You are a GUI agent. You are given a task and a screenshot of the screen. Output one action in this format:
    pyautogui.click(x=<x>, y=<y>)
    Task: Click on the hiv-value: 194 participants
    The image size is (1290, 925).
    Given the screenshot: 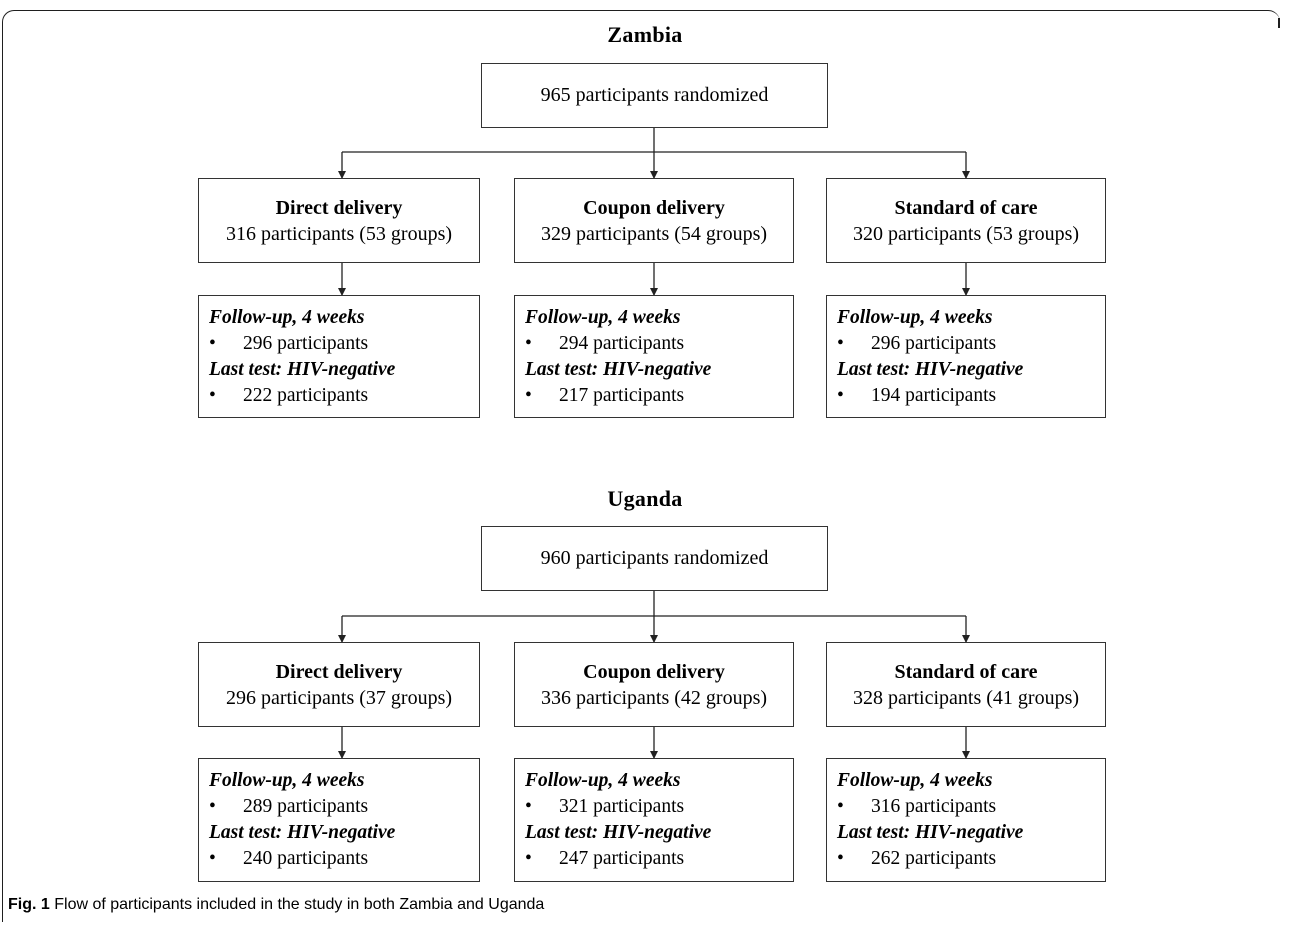 What is the action you would take?
    pyautogui.click(x=934, y=395)
    